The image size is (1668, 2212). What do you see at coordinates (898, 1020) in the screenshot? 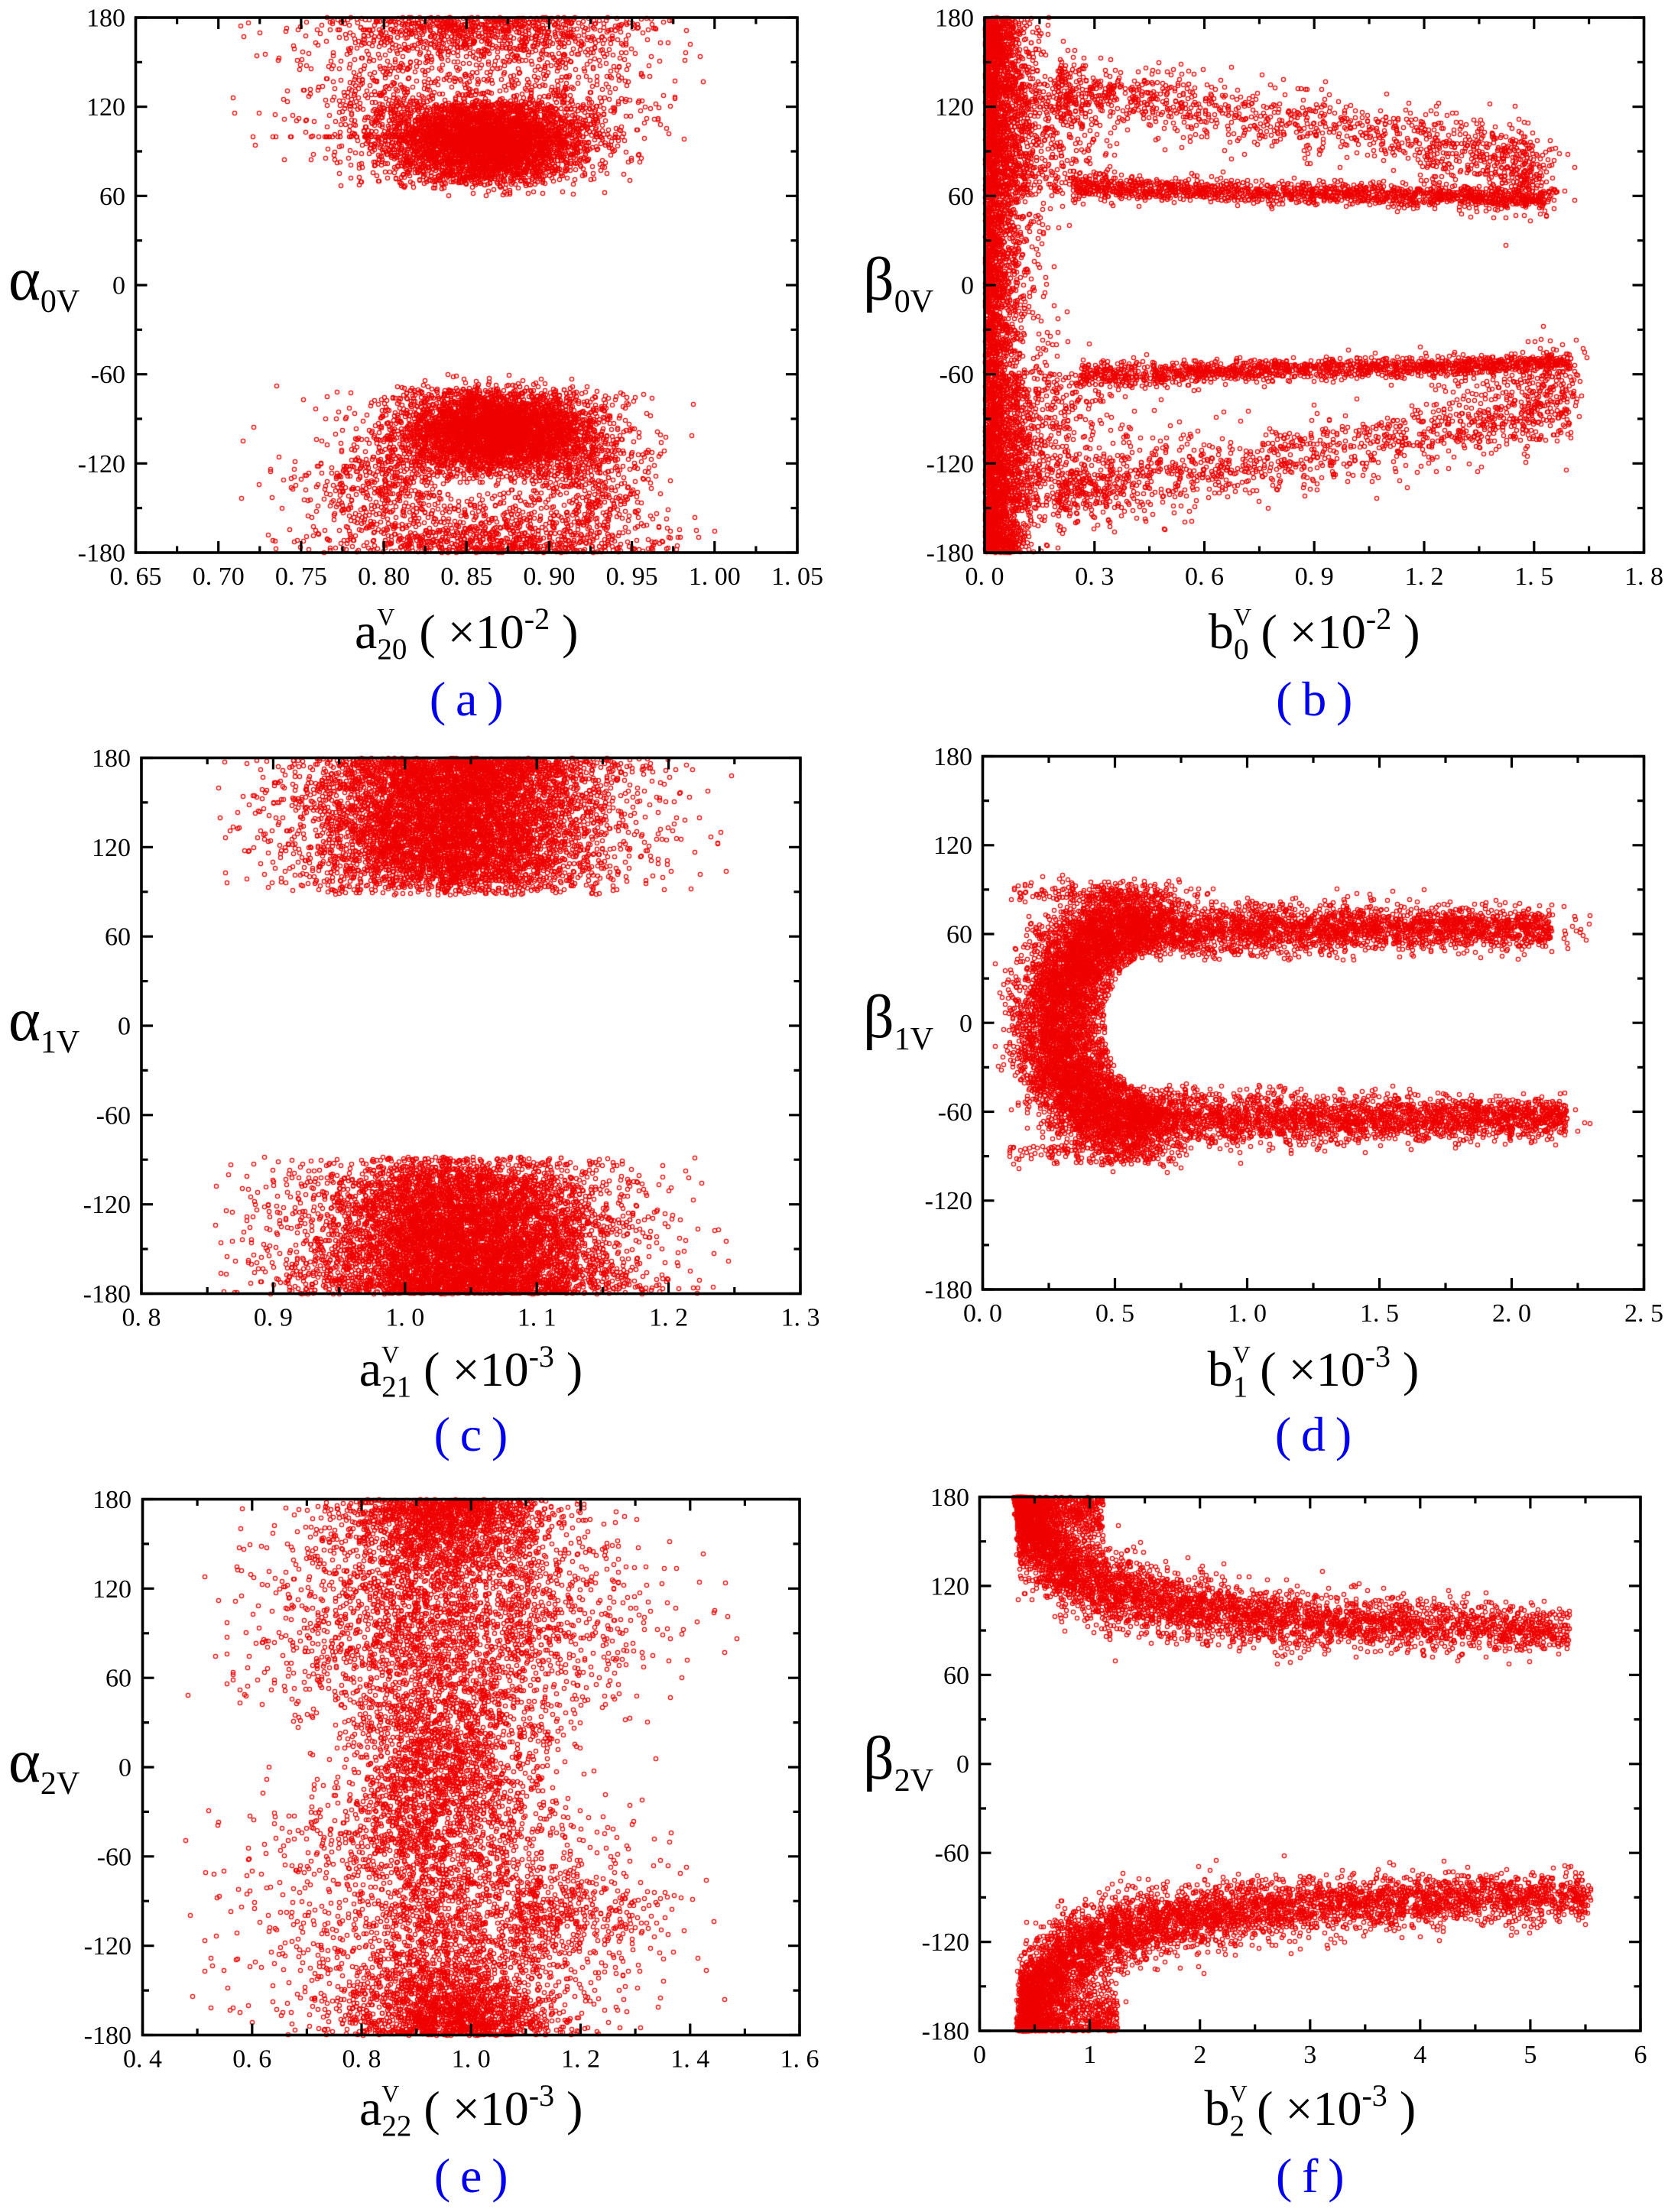
I see `svg-text: β1V` at bounding box center [898, 1020].